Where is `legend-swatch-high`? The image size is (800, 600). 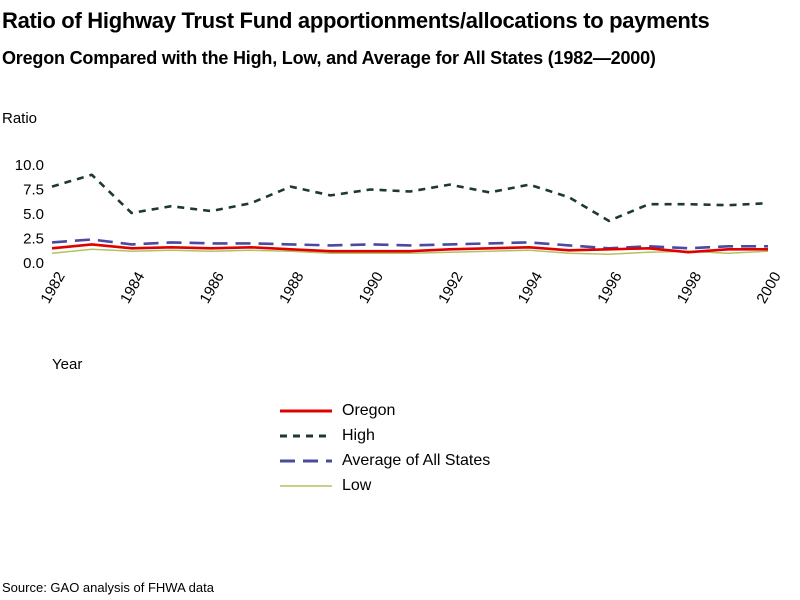 legend-swatch-high is located at coordinates (306, 435).